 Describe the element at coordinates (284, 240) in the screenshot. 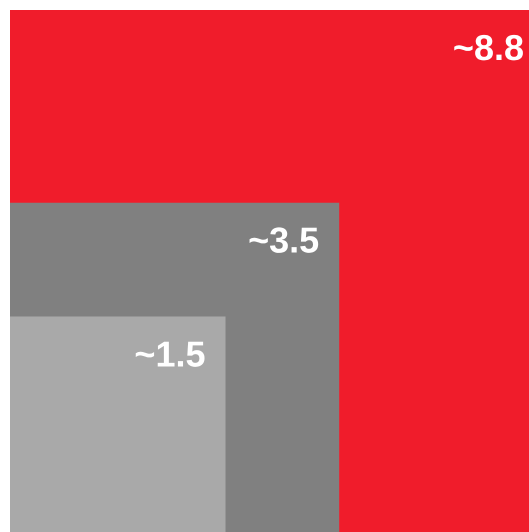

I see `data-label: ~3.5` at that location.